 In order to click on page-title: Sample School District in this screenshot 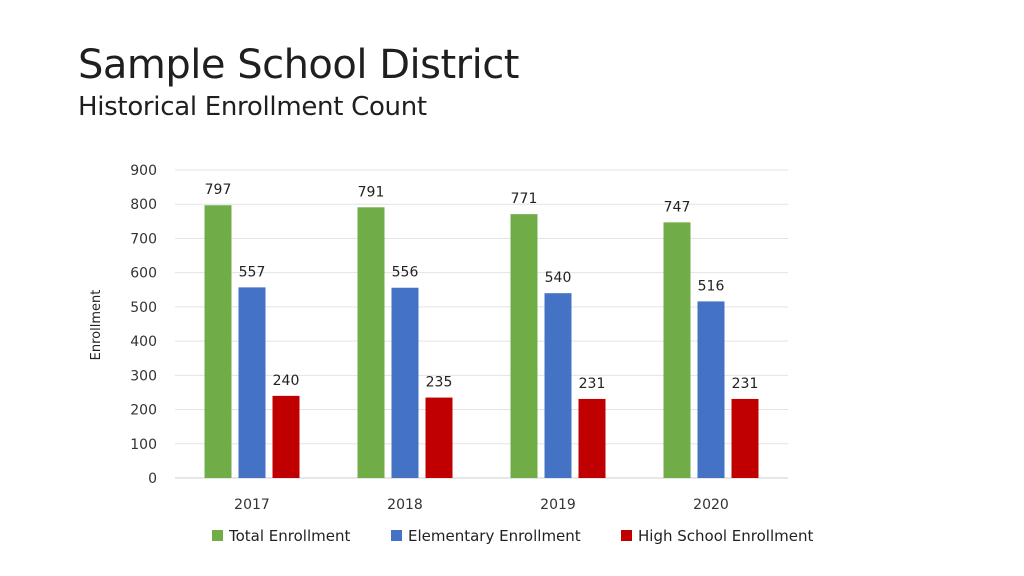, I will do `click(298, 65)`.